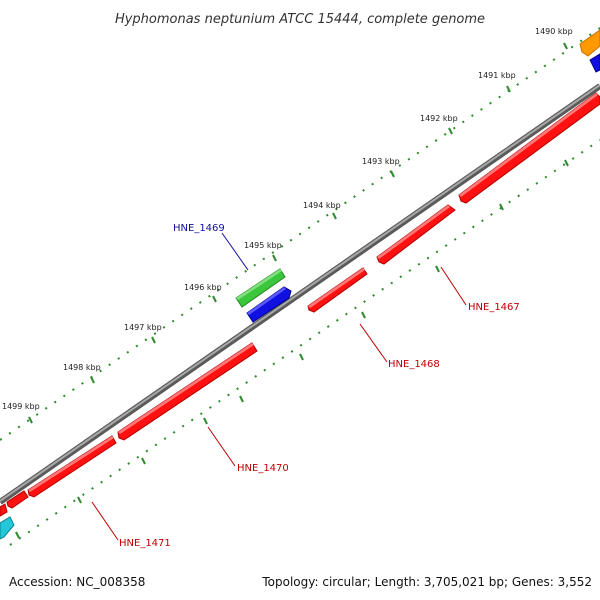 The height and width of the screenshot is (600, 600). I want to click on gene-blue-top, so click(594, 63).